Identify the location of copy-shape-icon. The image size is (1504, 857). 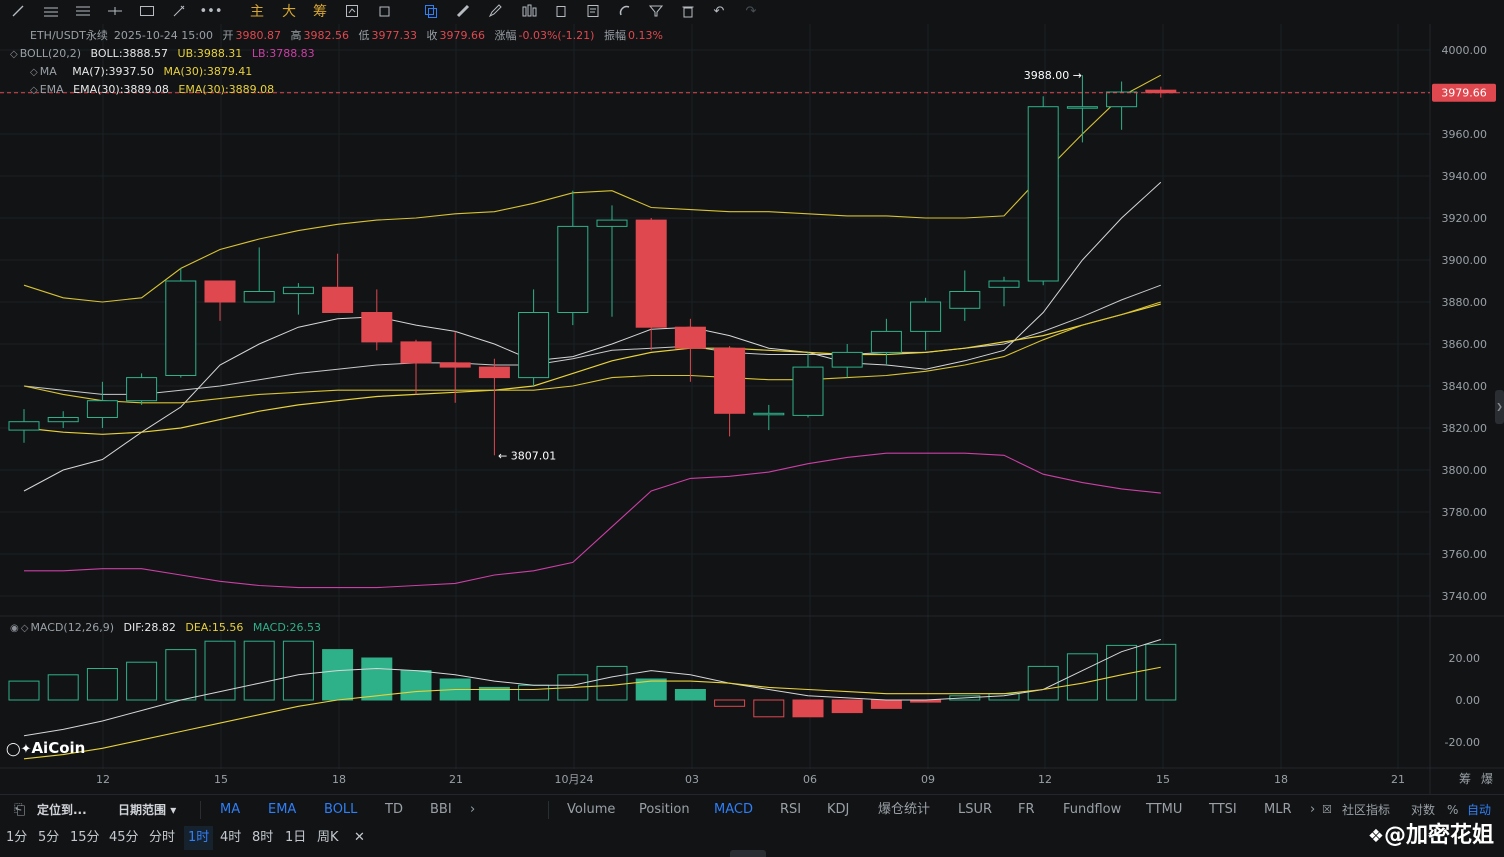
(431, 11).